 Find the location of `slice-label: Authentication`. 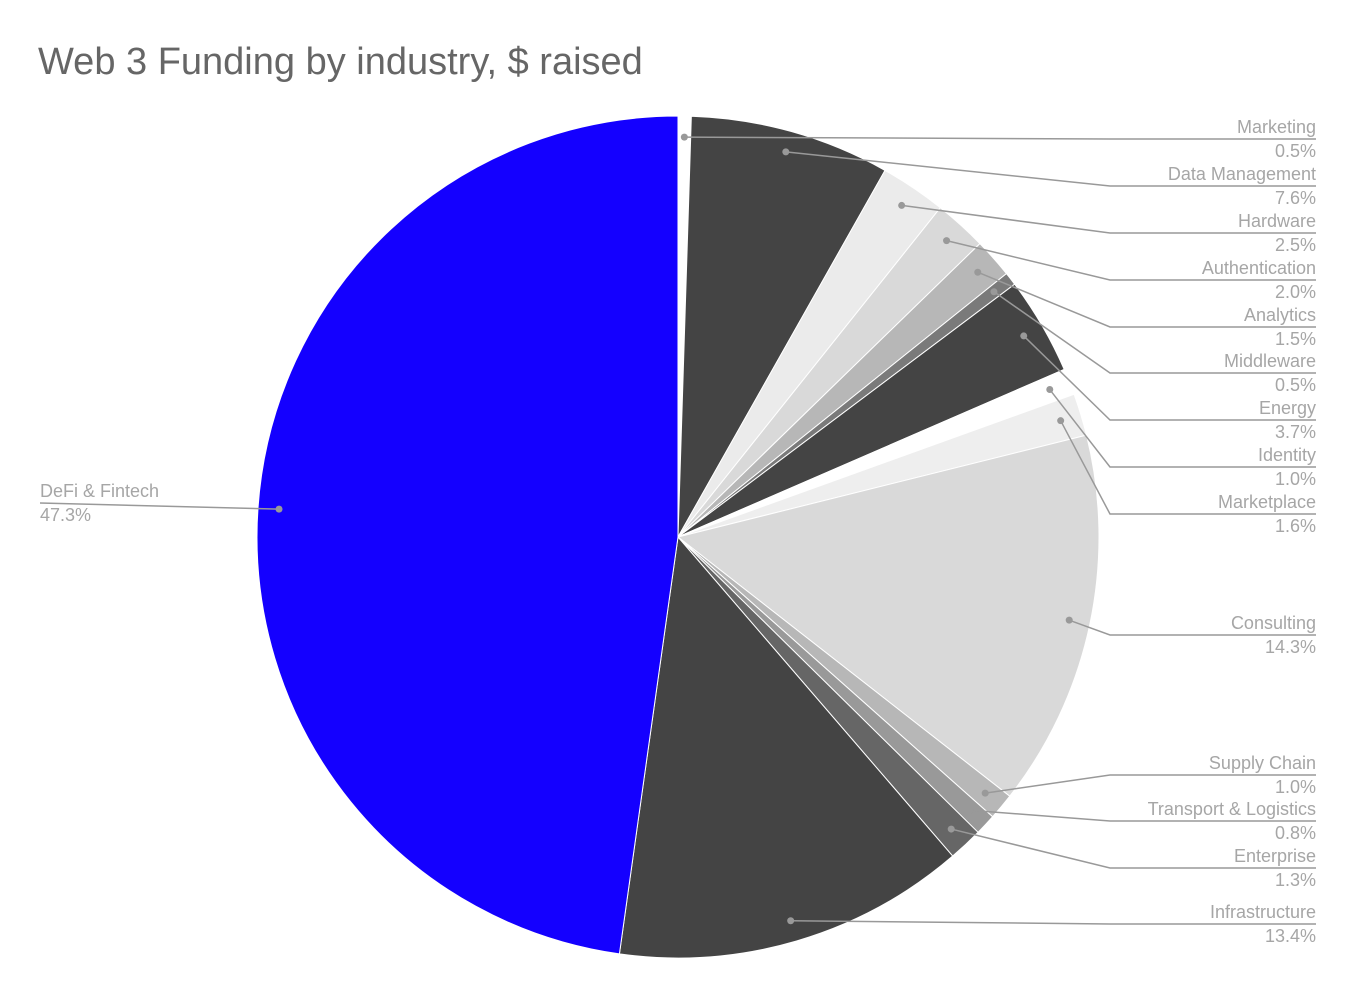

slice-label: Authentication is located at coordinates (1259, 268).